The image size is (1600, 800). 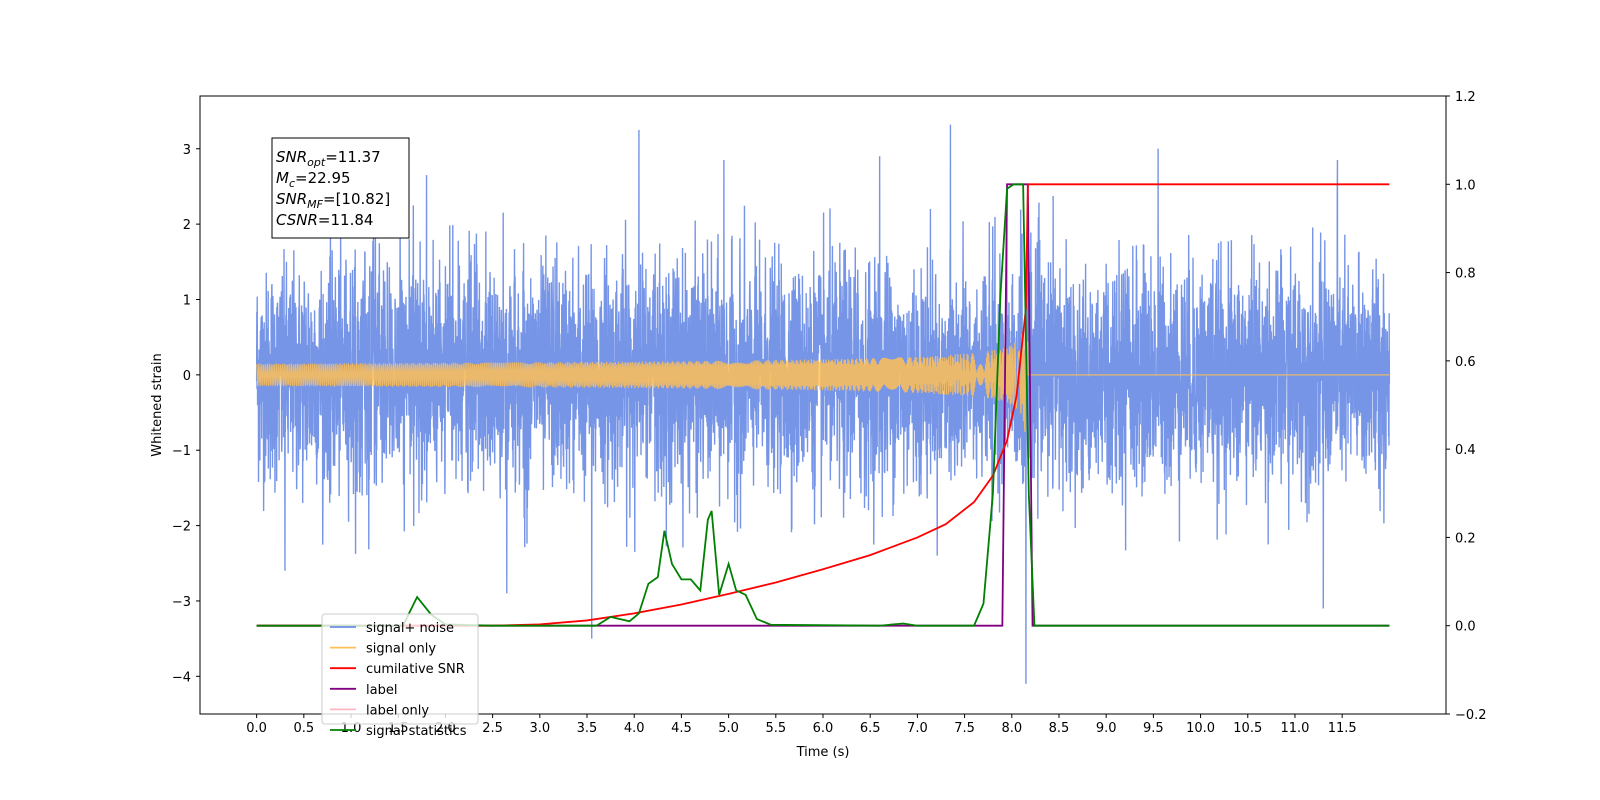 I want to click on x-tick-label: 1.0, so click(x=351, y=728).